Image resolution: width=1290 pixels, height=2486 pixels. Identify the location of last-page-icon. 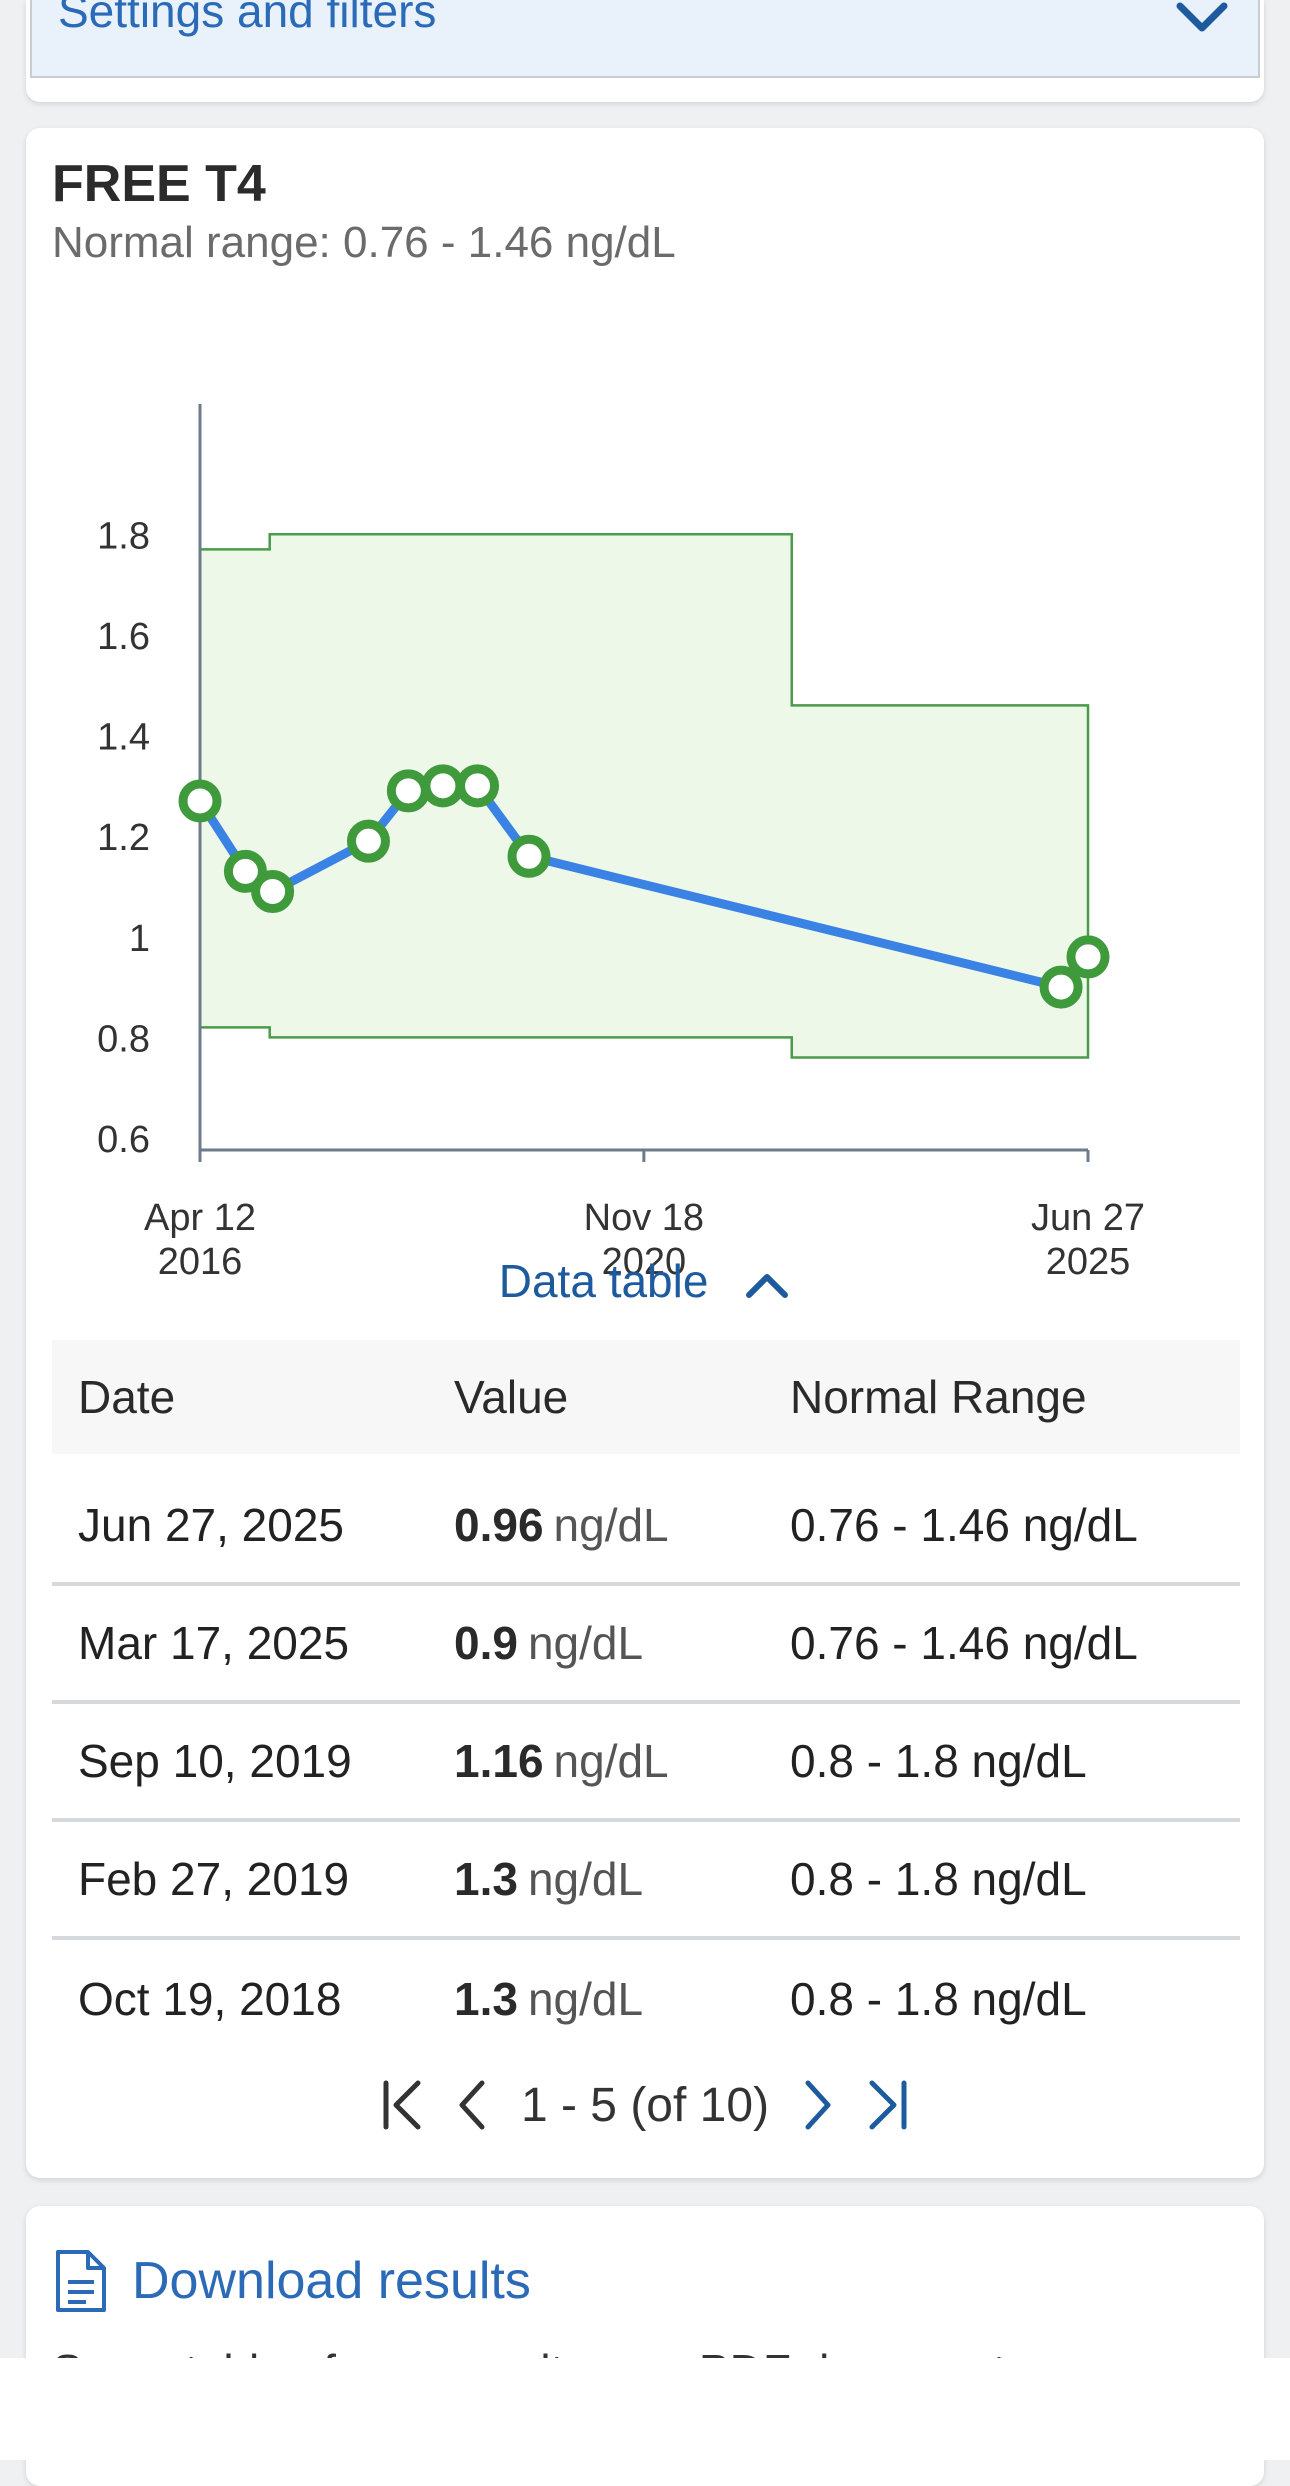
(888, 2105).